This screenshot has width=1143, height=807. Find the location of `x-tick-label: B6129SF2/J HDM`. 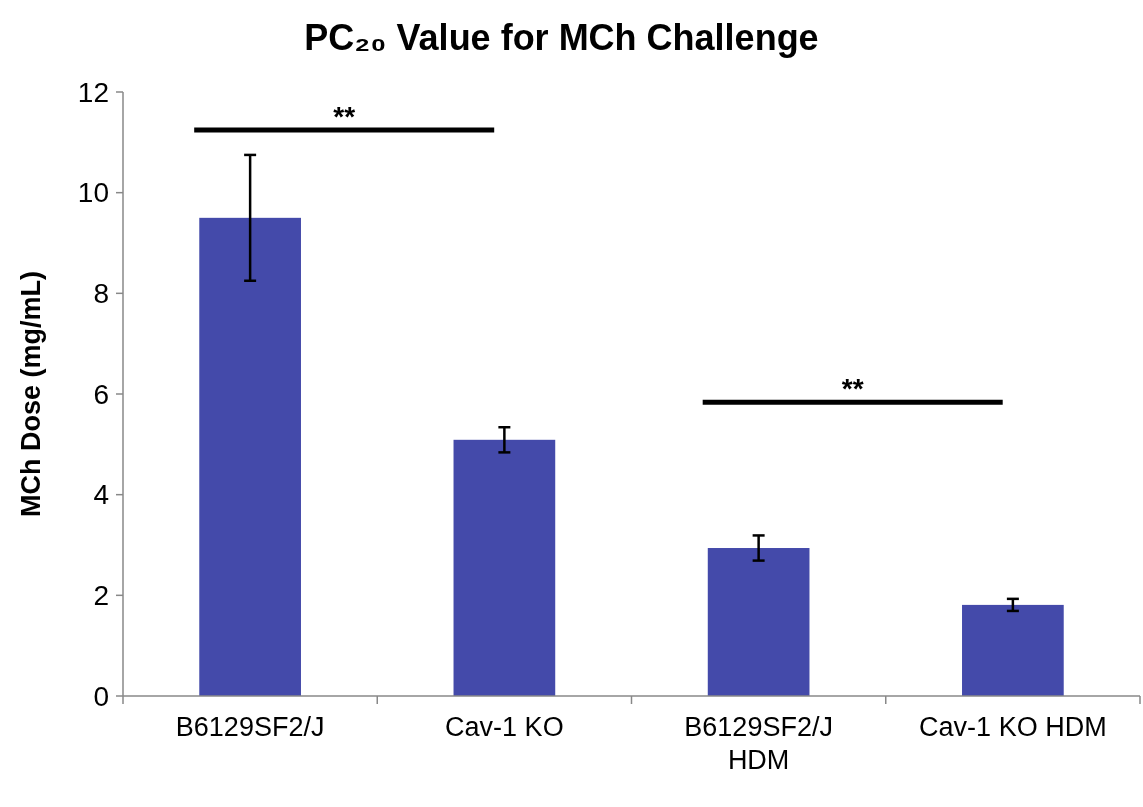

x-tick-label: B6129SF2/J HDM is located at coordinates (758, 743).